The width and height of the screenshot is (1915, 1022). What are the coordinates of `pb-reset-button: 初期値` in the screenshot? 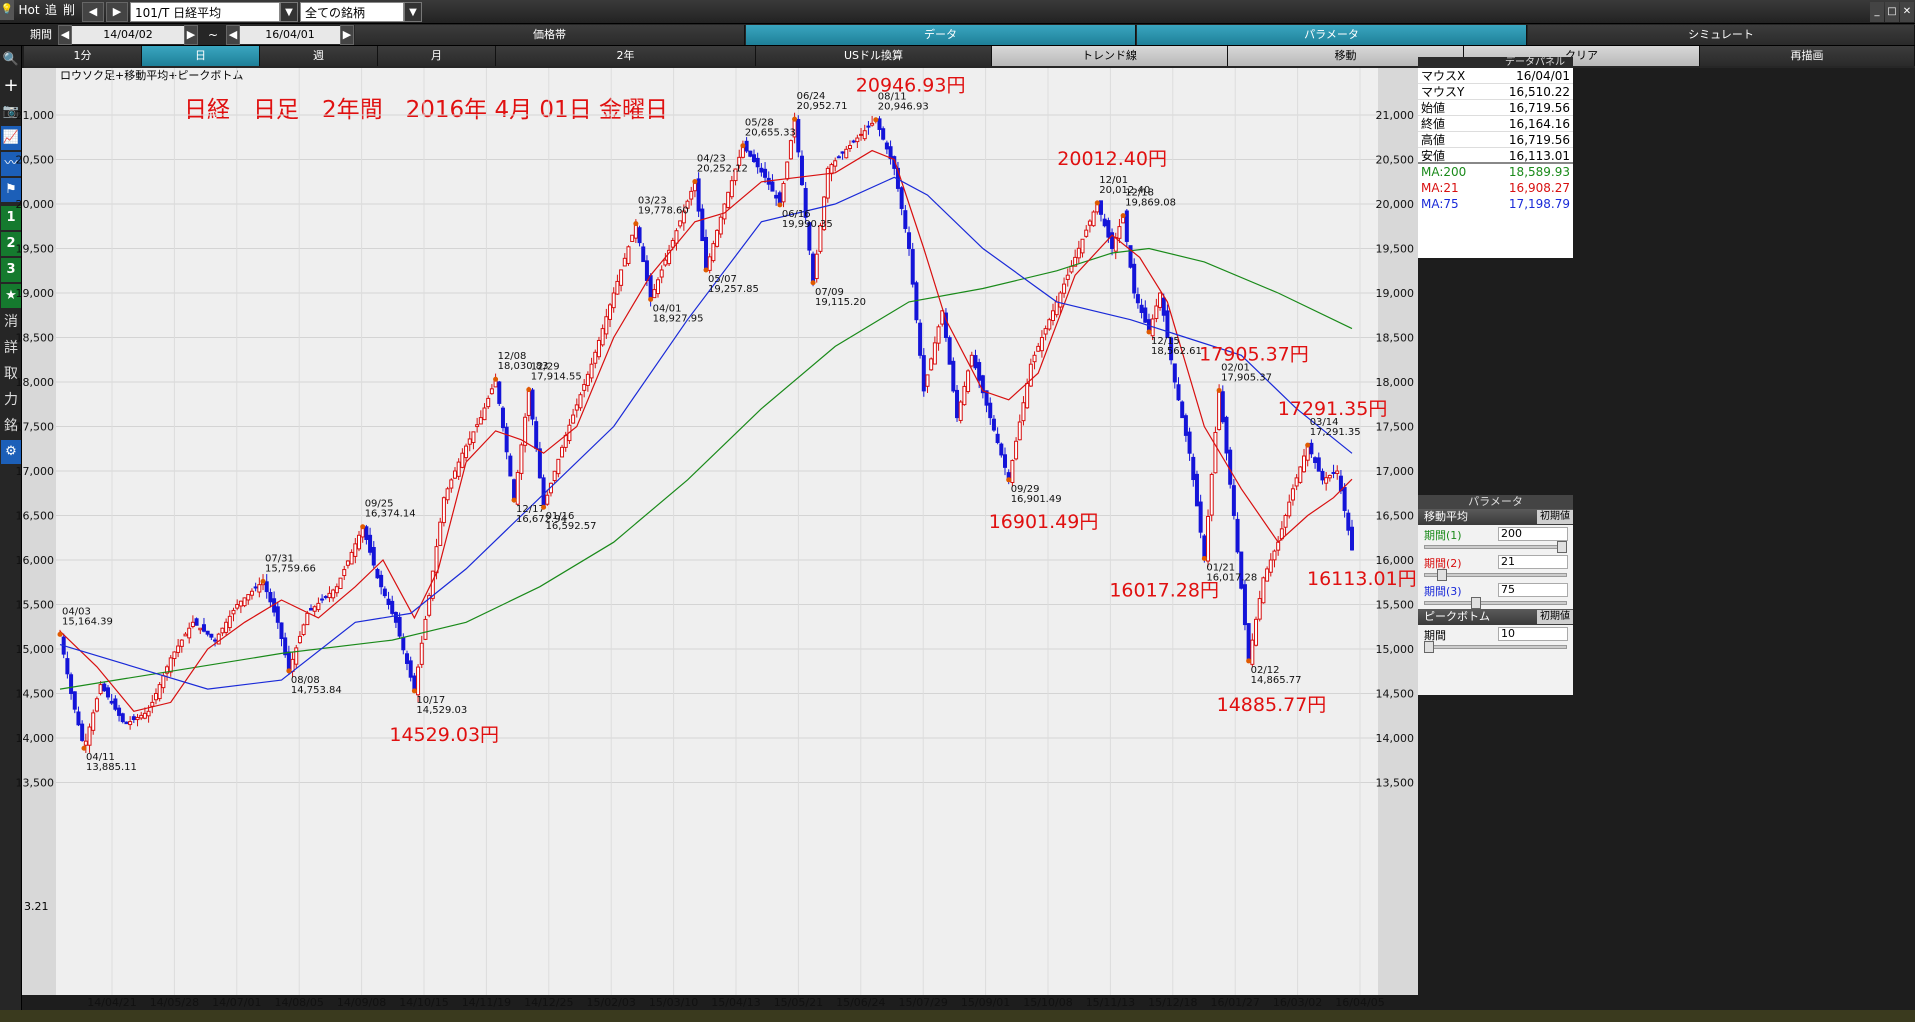 It's located at (1555, 617).